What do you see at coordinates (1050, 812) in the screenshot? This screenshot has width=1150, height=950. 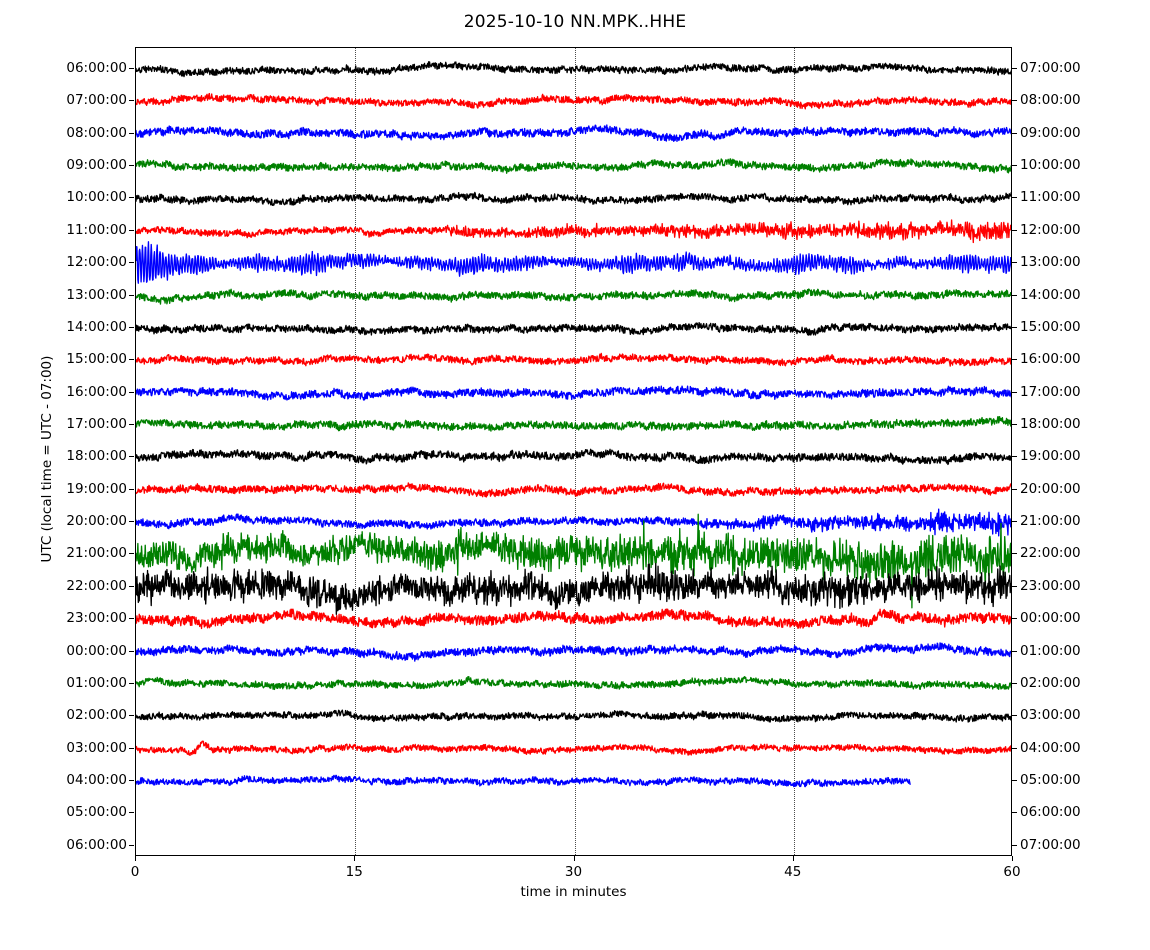 I see `y-tick-label-right-23: 06:00:00` at bounding box center [1050, 812].